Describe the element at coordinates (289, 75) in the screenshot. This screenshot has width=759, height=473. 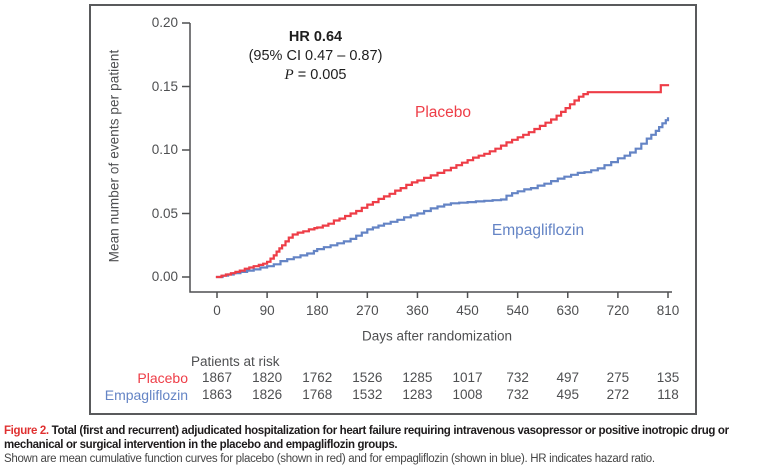
I see `p-symbol: P` at that location.